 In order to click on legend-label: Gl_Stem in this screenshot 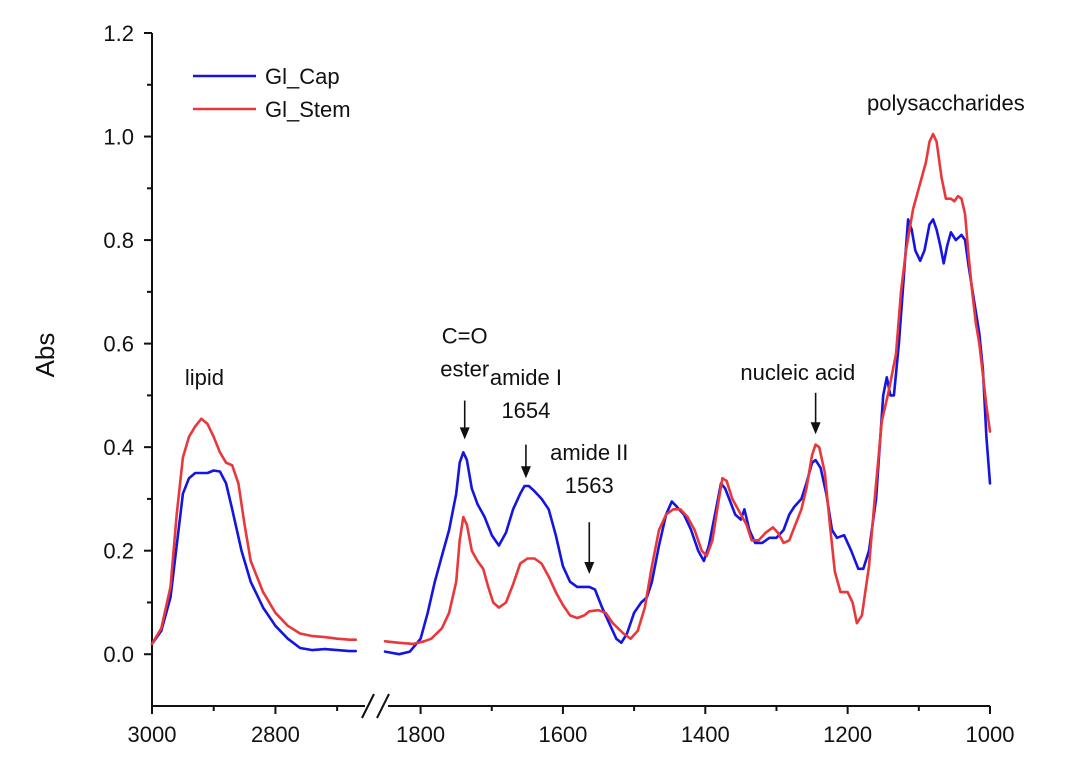, I will do `click(308, 109)`.